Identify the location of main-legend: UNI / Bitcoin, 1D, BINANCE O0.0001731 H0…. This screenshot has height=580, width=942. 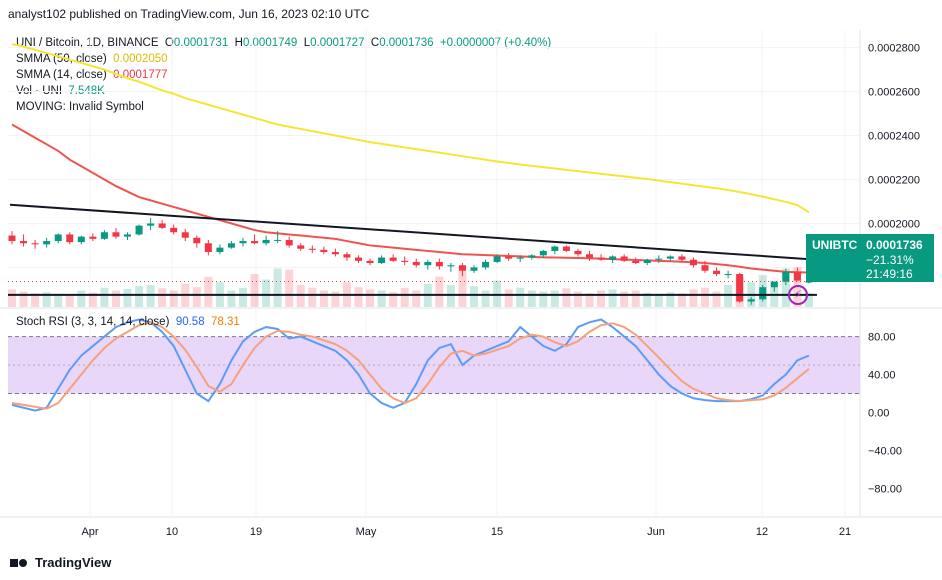
(283, 75).